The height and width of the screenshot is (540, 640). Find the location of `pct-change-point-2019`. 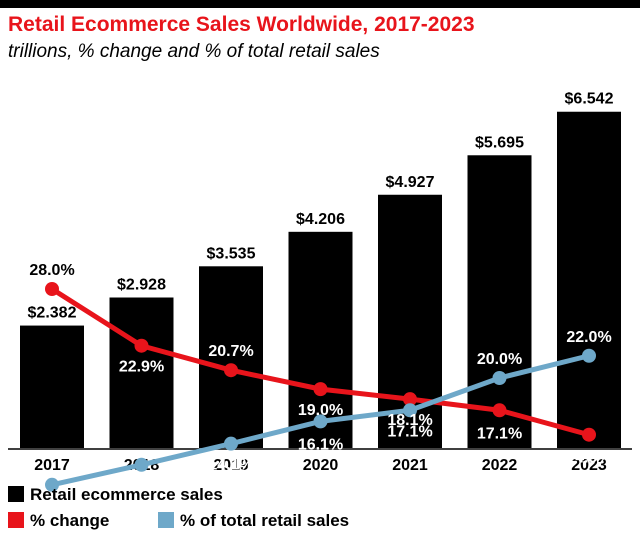

pct-change-point-2019 is located at coordinates (231, 370).